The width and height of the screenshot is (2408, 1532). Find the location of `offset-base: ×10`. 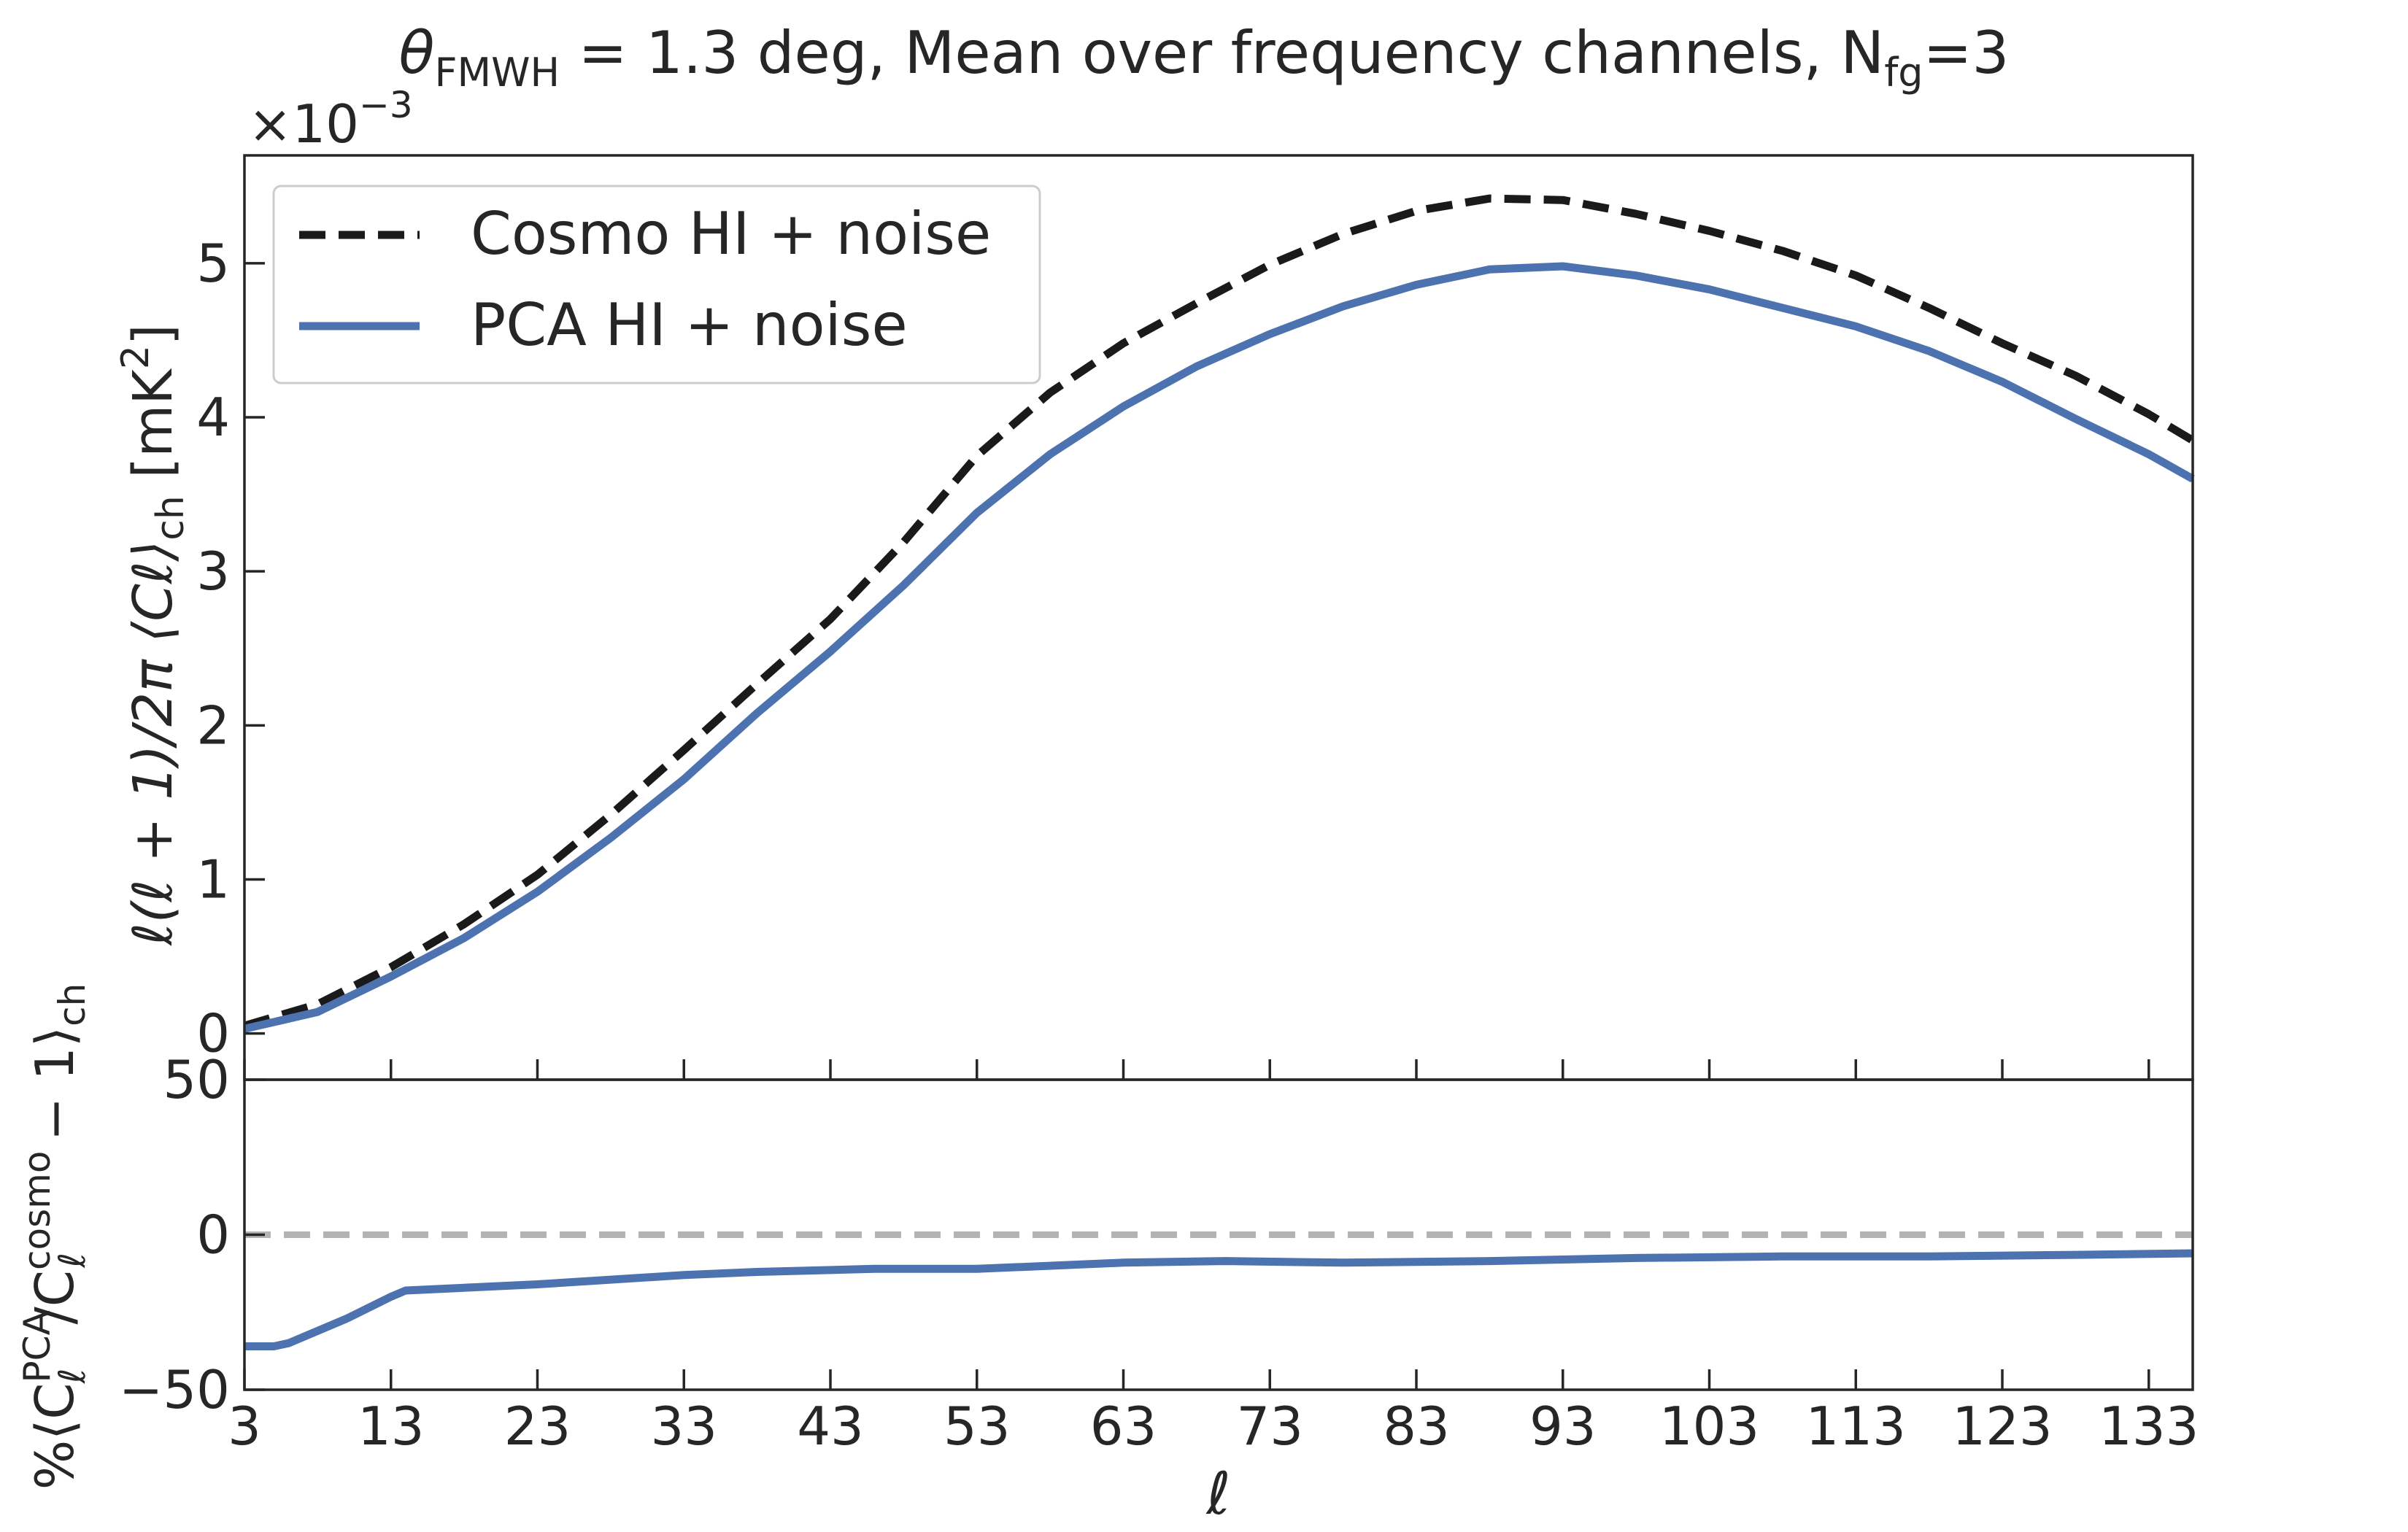

offset-base: ×10 is located at coordinates (303, 124).